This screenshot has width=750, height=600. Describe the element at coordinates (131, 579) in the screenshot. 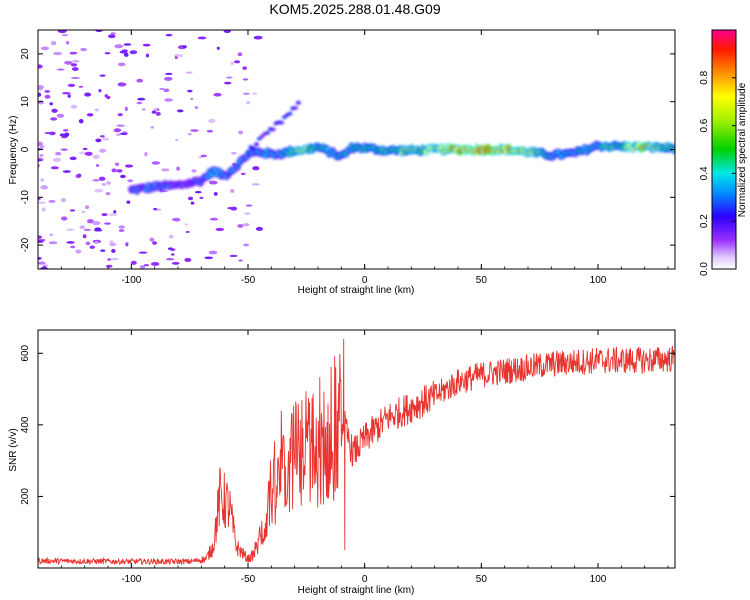

I see `snr-x-tick-label: -100` at that location.